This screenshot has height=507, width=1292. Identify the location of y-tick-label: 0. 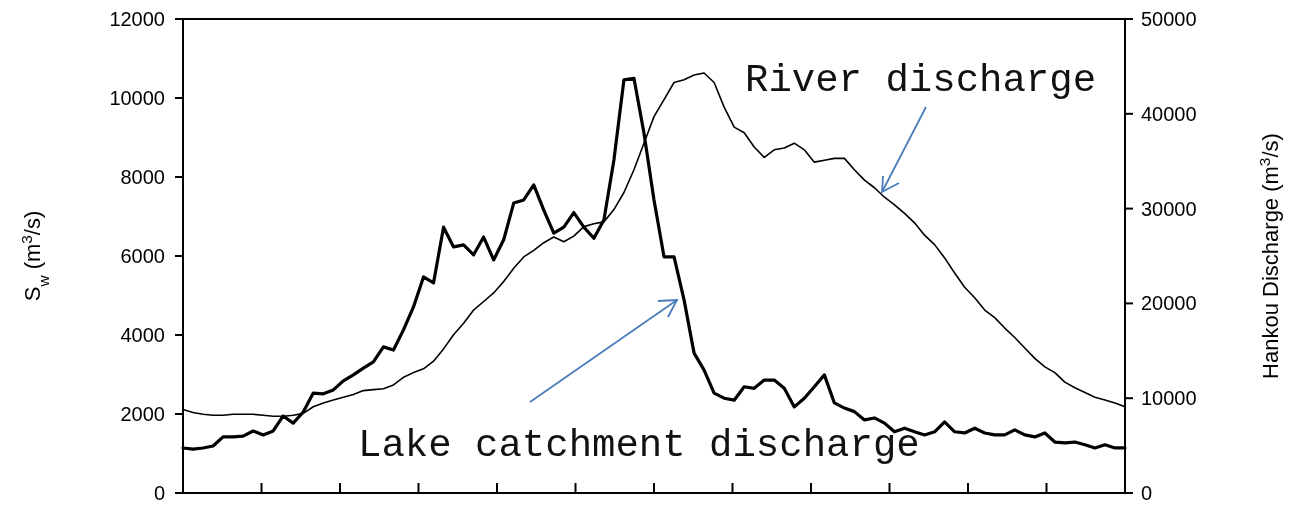
(159, 493).